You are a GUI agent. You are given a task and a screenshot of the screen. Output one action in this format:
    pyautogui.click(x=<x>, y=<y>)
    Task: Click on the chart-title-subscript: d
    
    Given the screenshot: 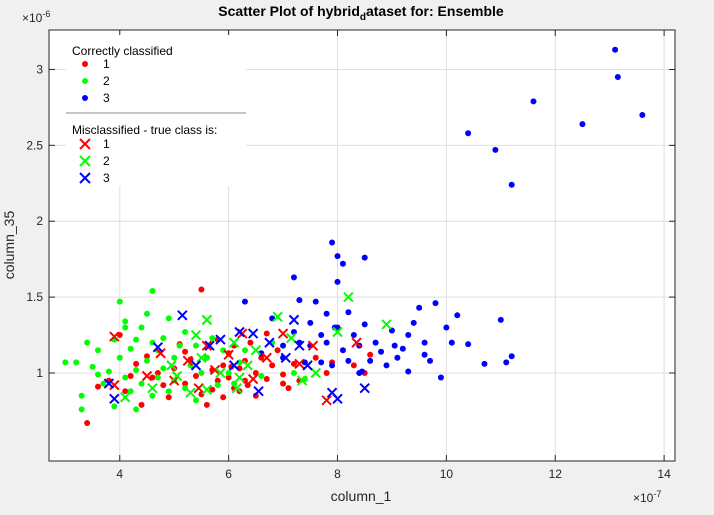 What is the action you would take?
    pyautogui.click(x=363, y=17)
    